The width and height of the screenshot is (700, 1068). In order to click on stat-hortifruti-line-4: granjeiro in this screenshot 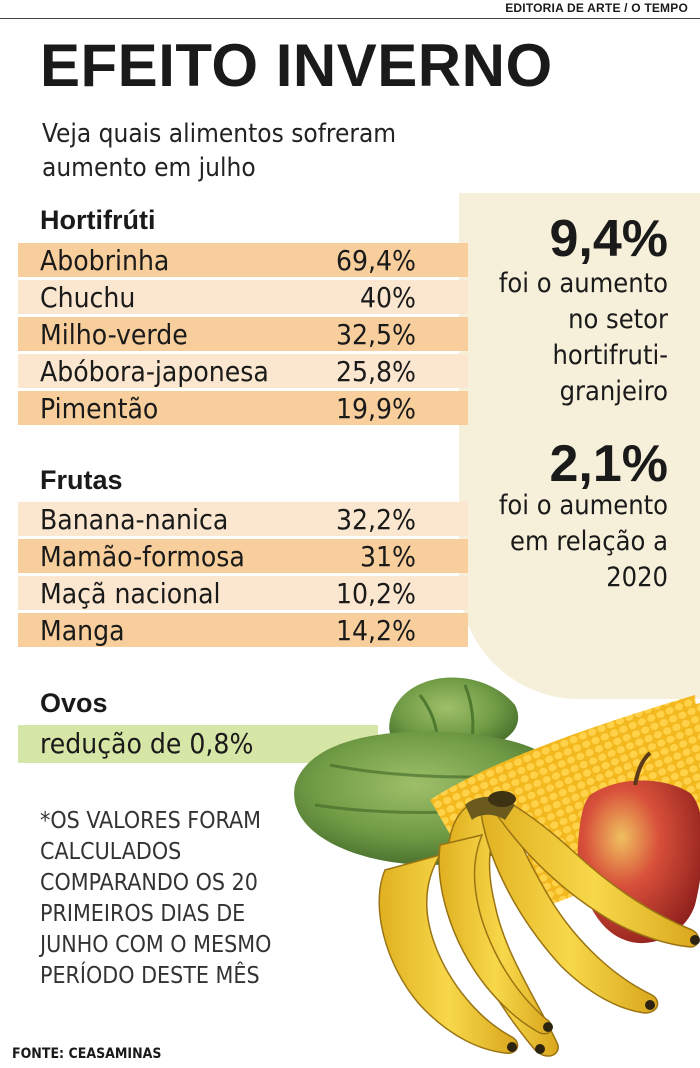, I will do `click(613, 391)`.